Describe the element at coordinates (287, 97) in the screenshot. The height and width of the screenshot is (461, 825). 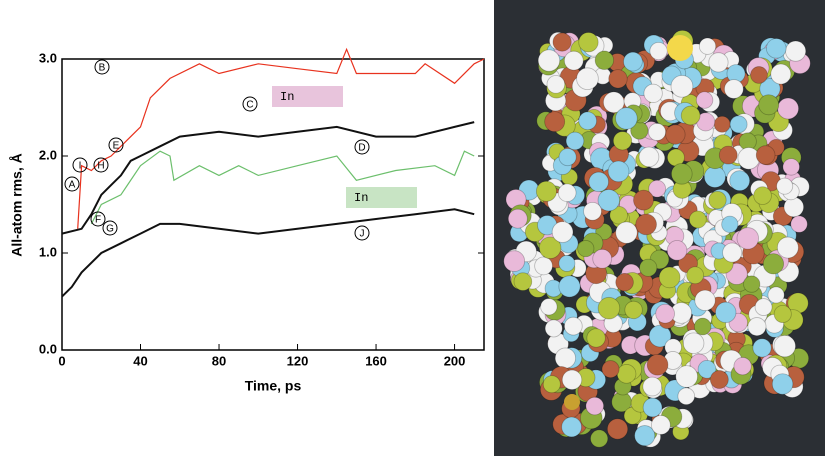
I see `box-label: In` at that location.